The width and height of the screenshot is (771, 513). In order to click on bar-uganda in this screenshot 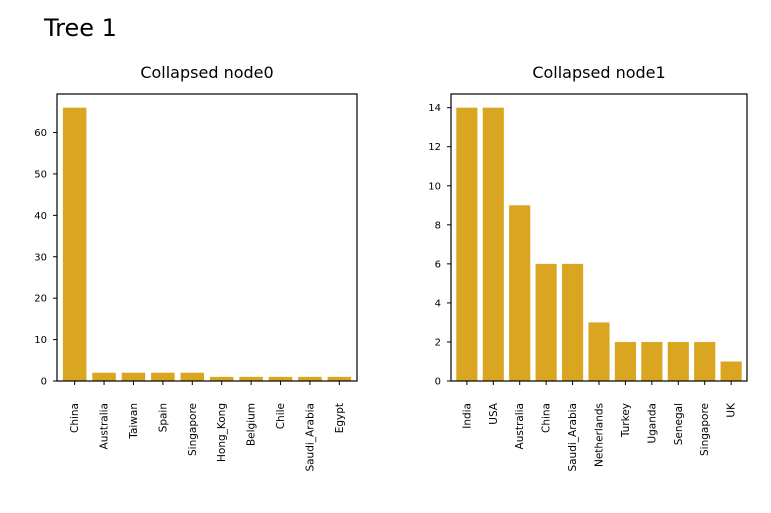, I will do `click(652, 361)`.